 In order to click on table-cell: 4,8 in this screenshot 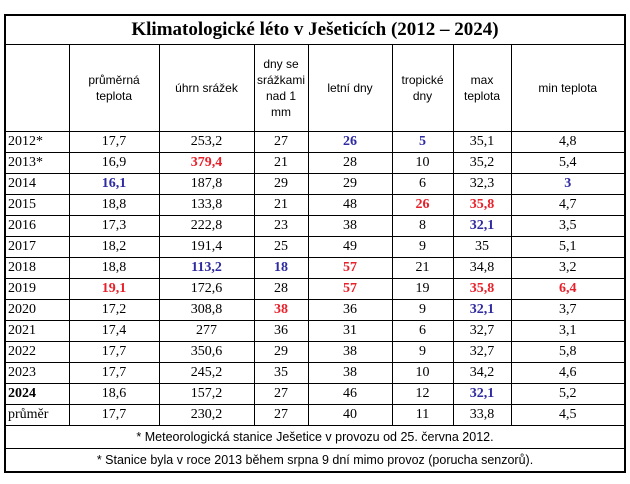, I will do `click(568, 142)`.